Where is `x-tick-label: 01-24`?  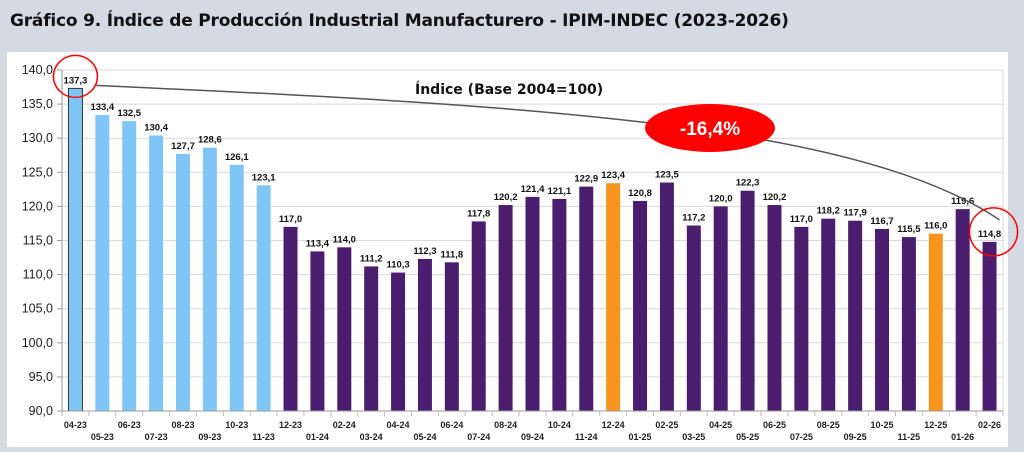
x-tick-label: 01-24 is located at coordinates (317, 437).